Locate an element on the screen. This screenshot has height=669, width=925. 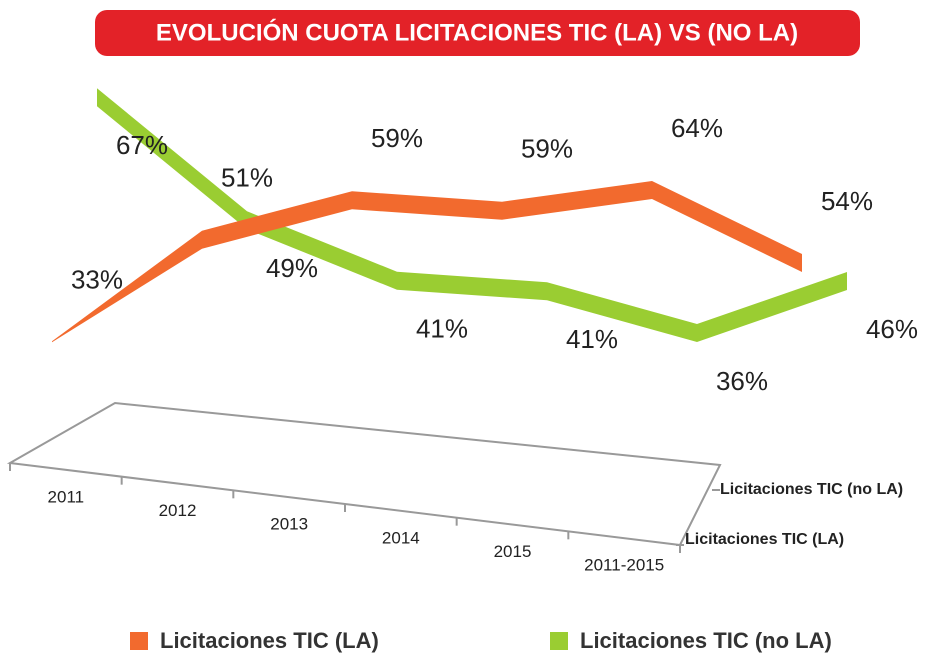
depth-label: Licitaciones TIC (no LA) is located at coordinates (811, 489).